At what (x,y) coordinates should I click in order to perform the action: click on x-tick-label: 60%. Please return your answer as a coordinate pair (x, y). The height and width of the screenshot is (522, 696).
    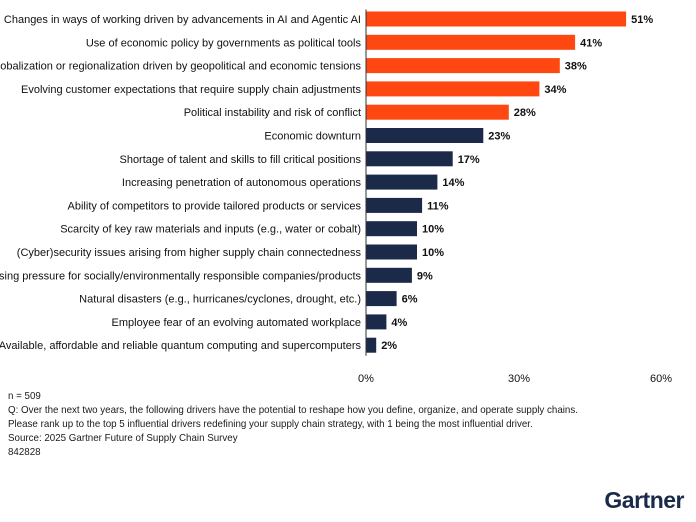
    Looking at the image, I should click on (661, 379).